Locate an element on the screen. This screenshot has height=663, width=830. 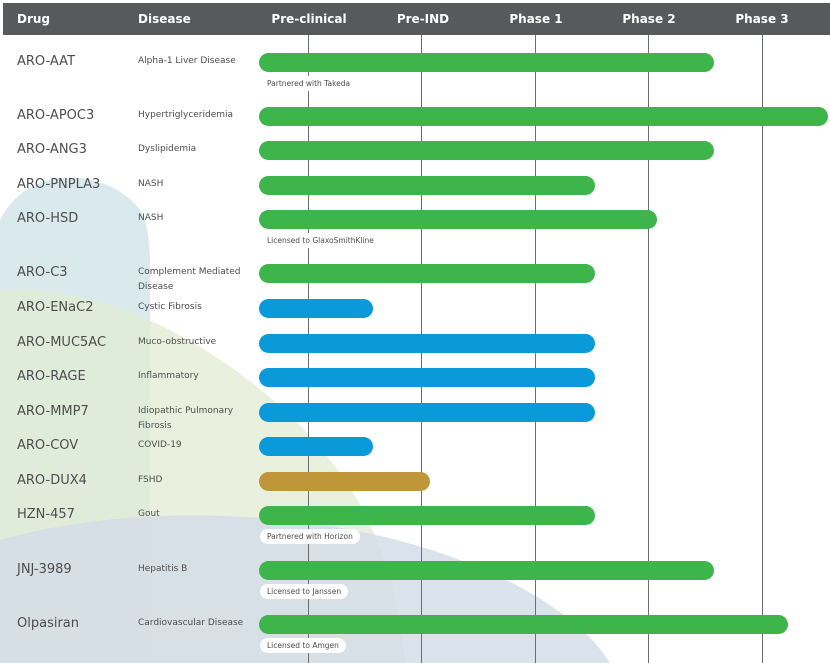
drug-name: ARO-ANG3 is located at coordinates (52, 149).